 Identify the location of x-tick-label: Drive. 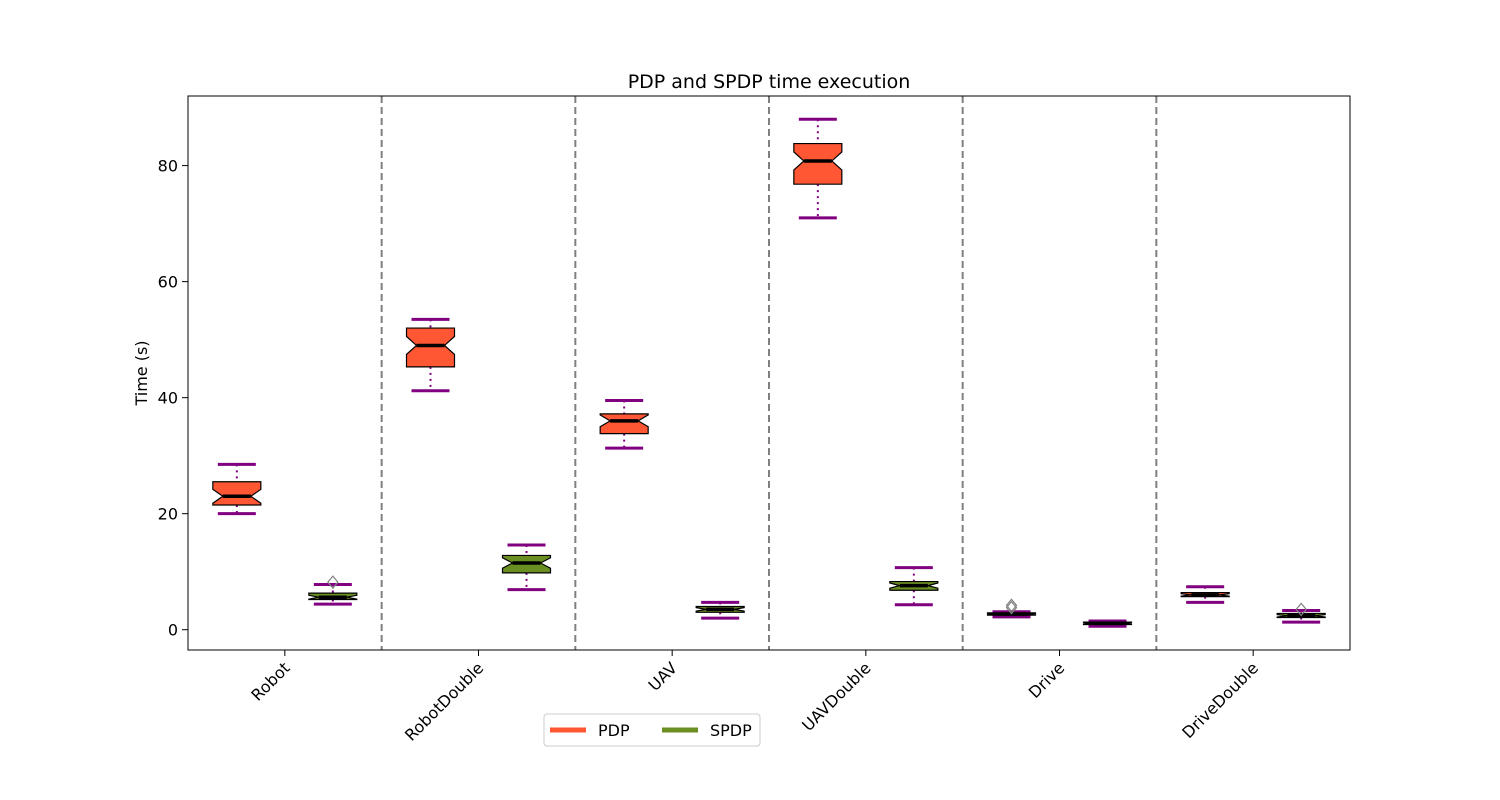
(1047, 680).